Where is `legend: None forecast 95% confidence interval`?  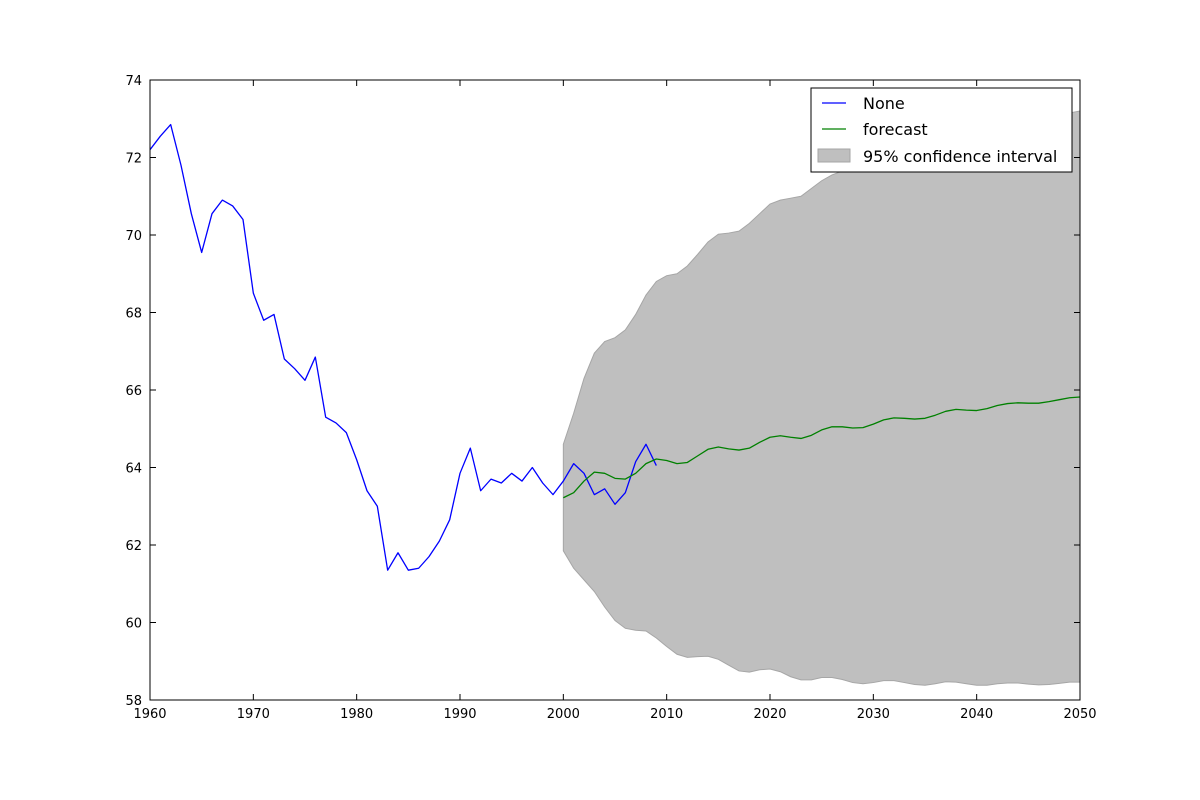
legend: None forecast 95% confidence interval is located at coordinates (941, 130).